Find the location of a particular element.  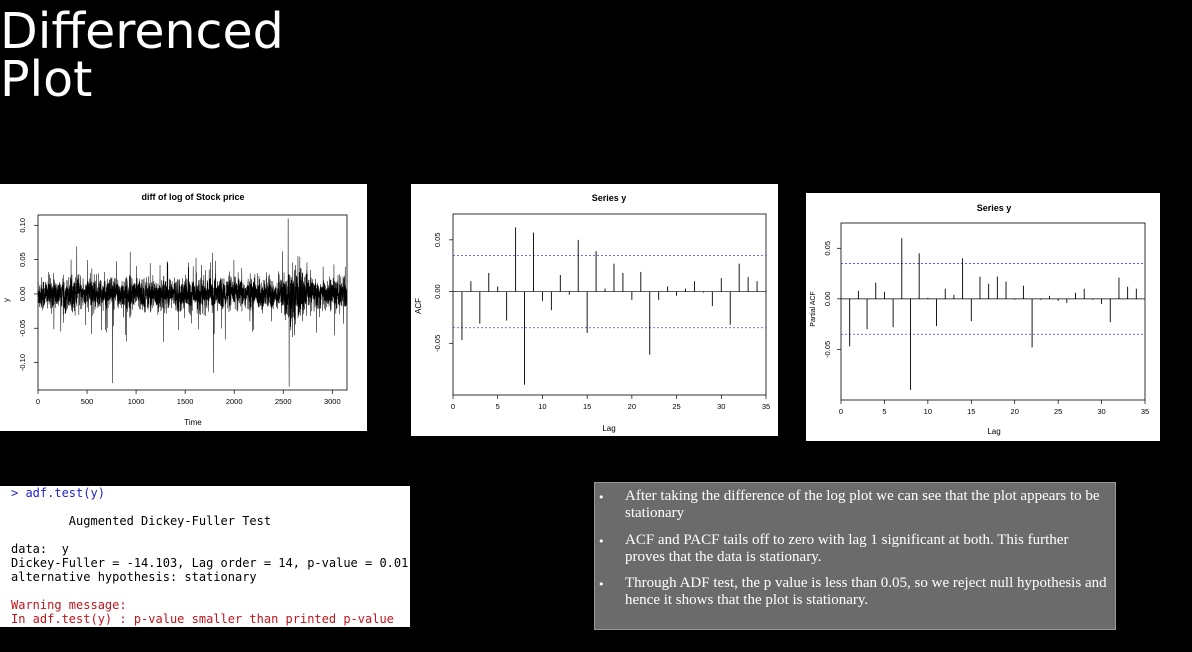

x-tick-label: 500 is located at coordinates (87, 401).